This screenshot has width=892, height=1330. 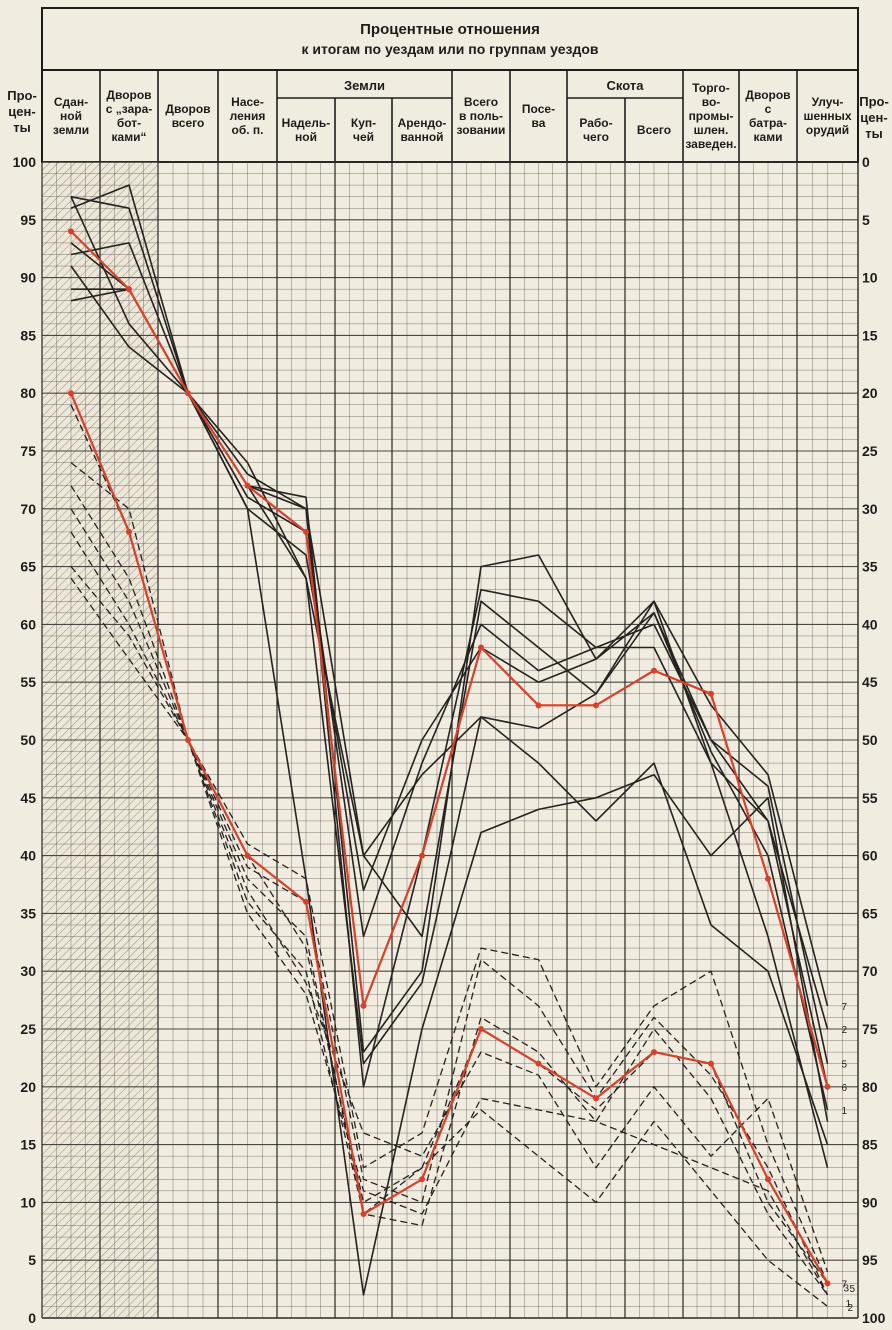 What do you see at coordinates (711, 116) in the screenshot?
I see `column-label: промы-` at bounding box center [711, 116].